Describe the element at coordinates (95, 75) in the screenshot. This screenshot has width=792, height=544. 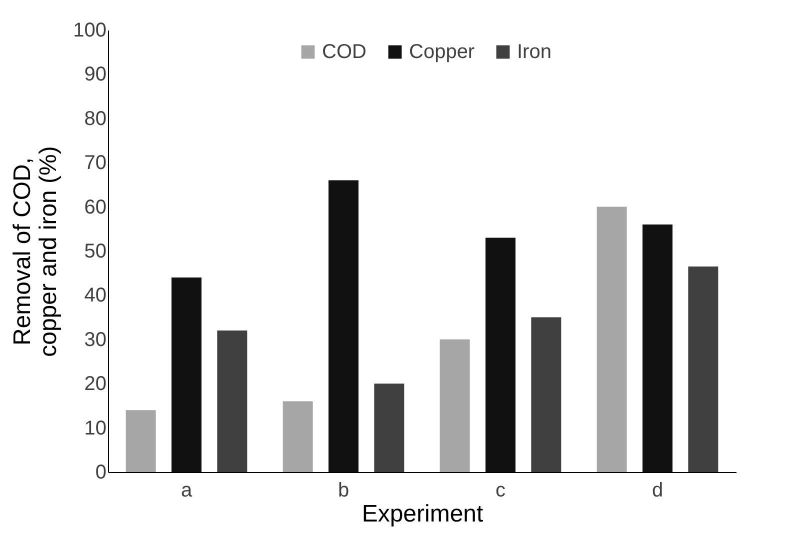
I see `y-tick-label: 90` at that location.